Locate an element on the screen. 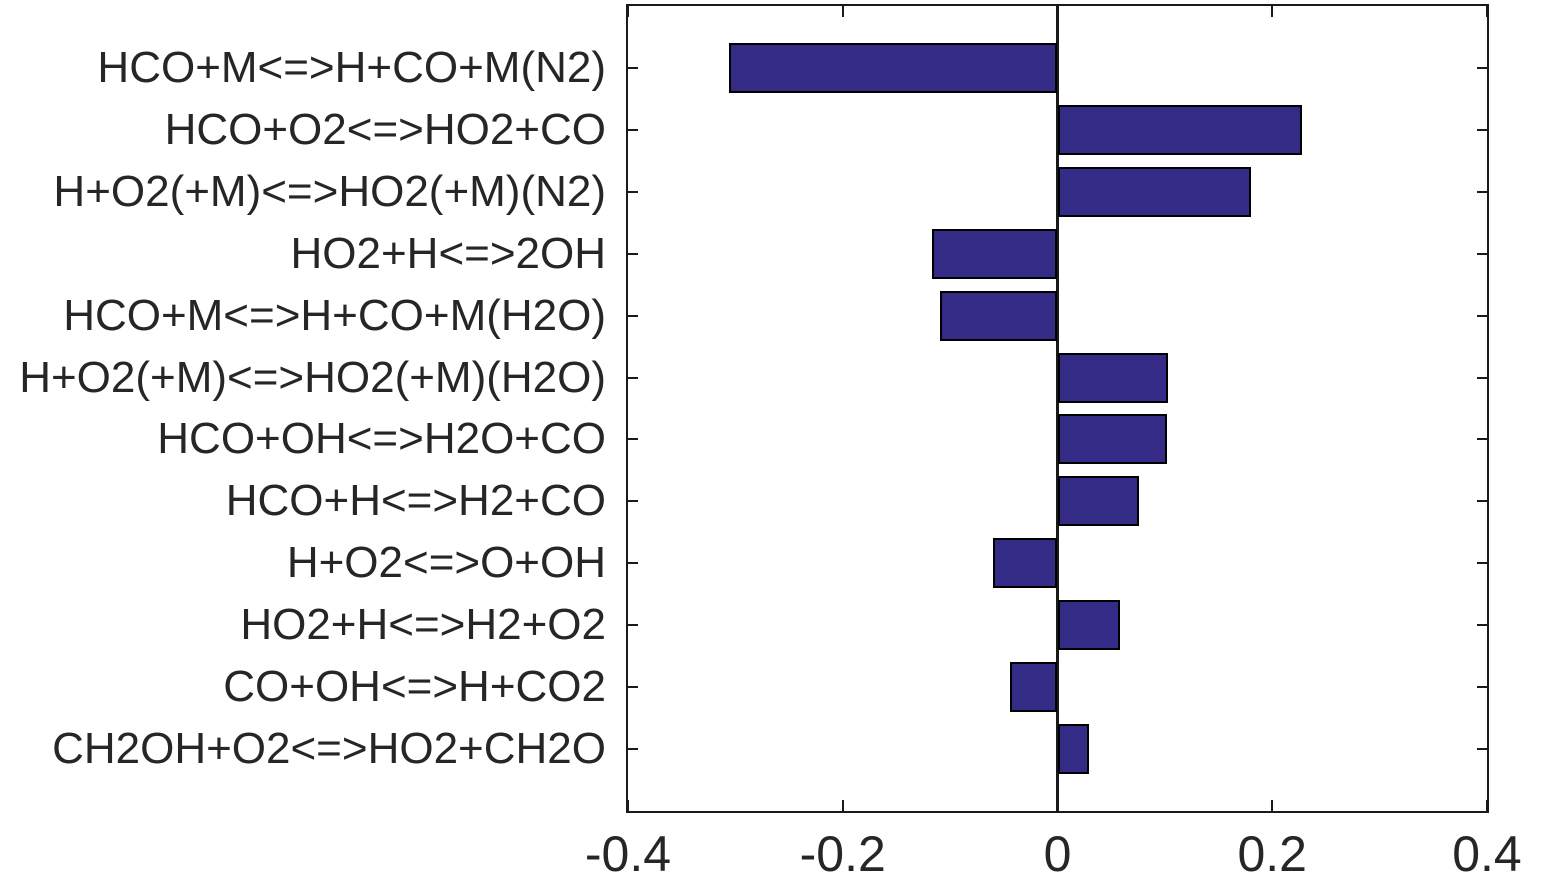 The image size is (1563, 893). zero-baseline is located at coordinates (1057, 408).